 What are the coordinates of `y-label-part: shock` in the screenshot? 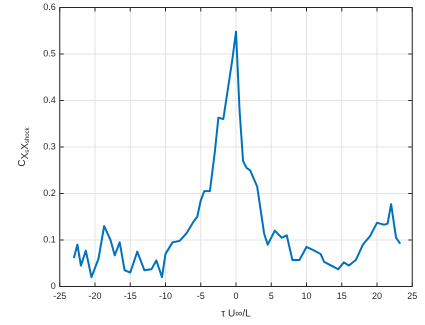 It's located at (28, 134).